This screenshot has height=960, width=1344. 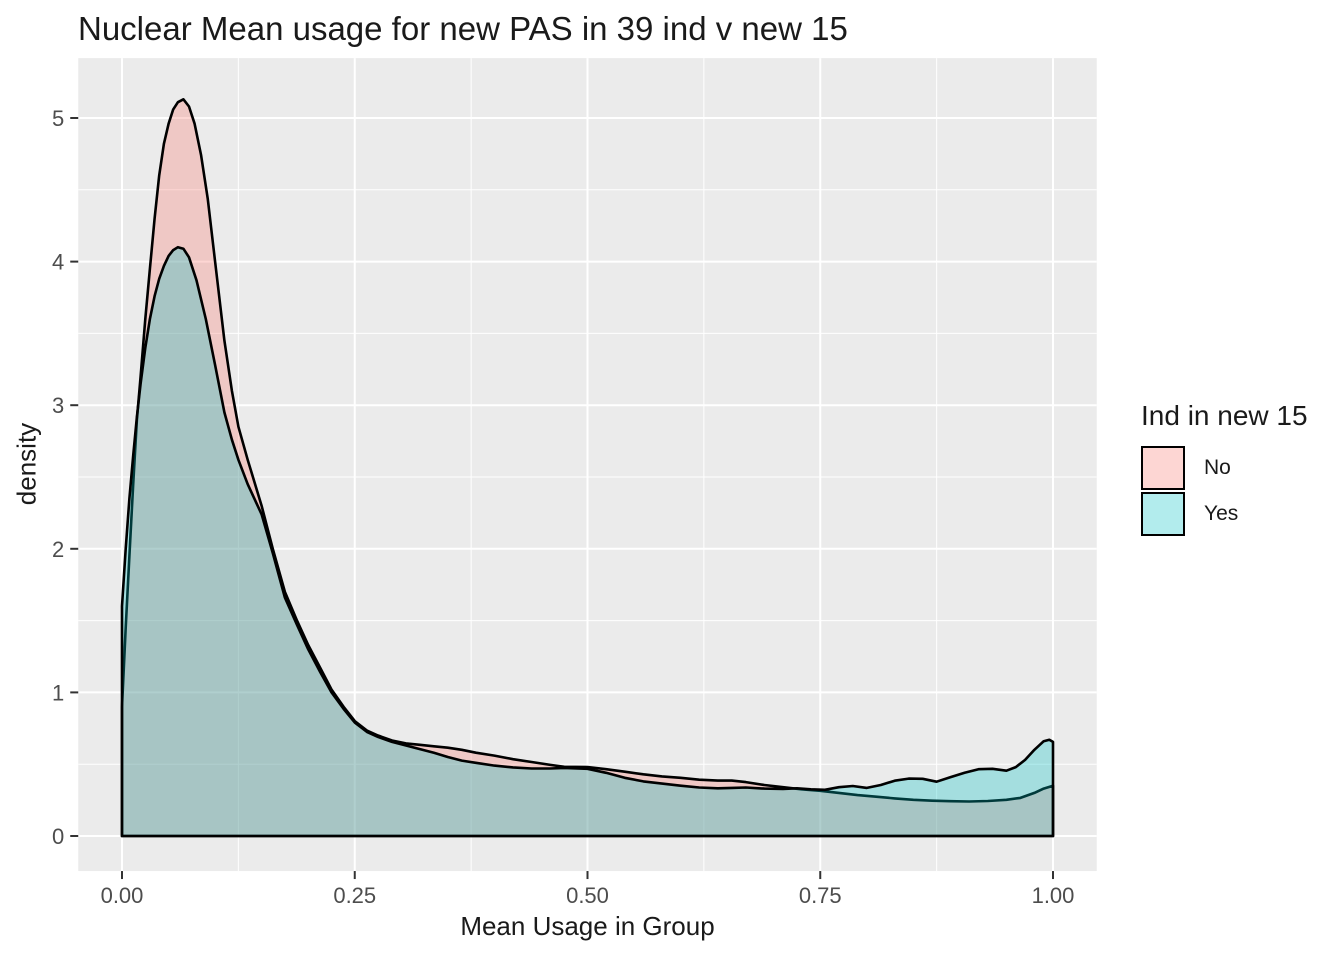 What do you see at coordinates (354, 895) in the screenshot?
I see `x-tick-label: 0.25` at bounding box center [354, 895].